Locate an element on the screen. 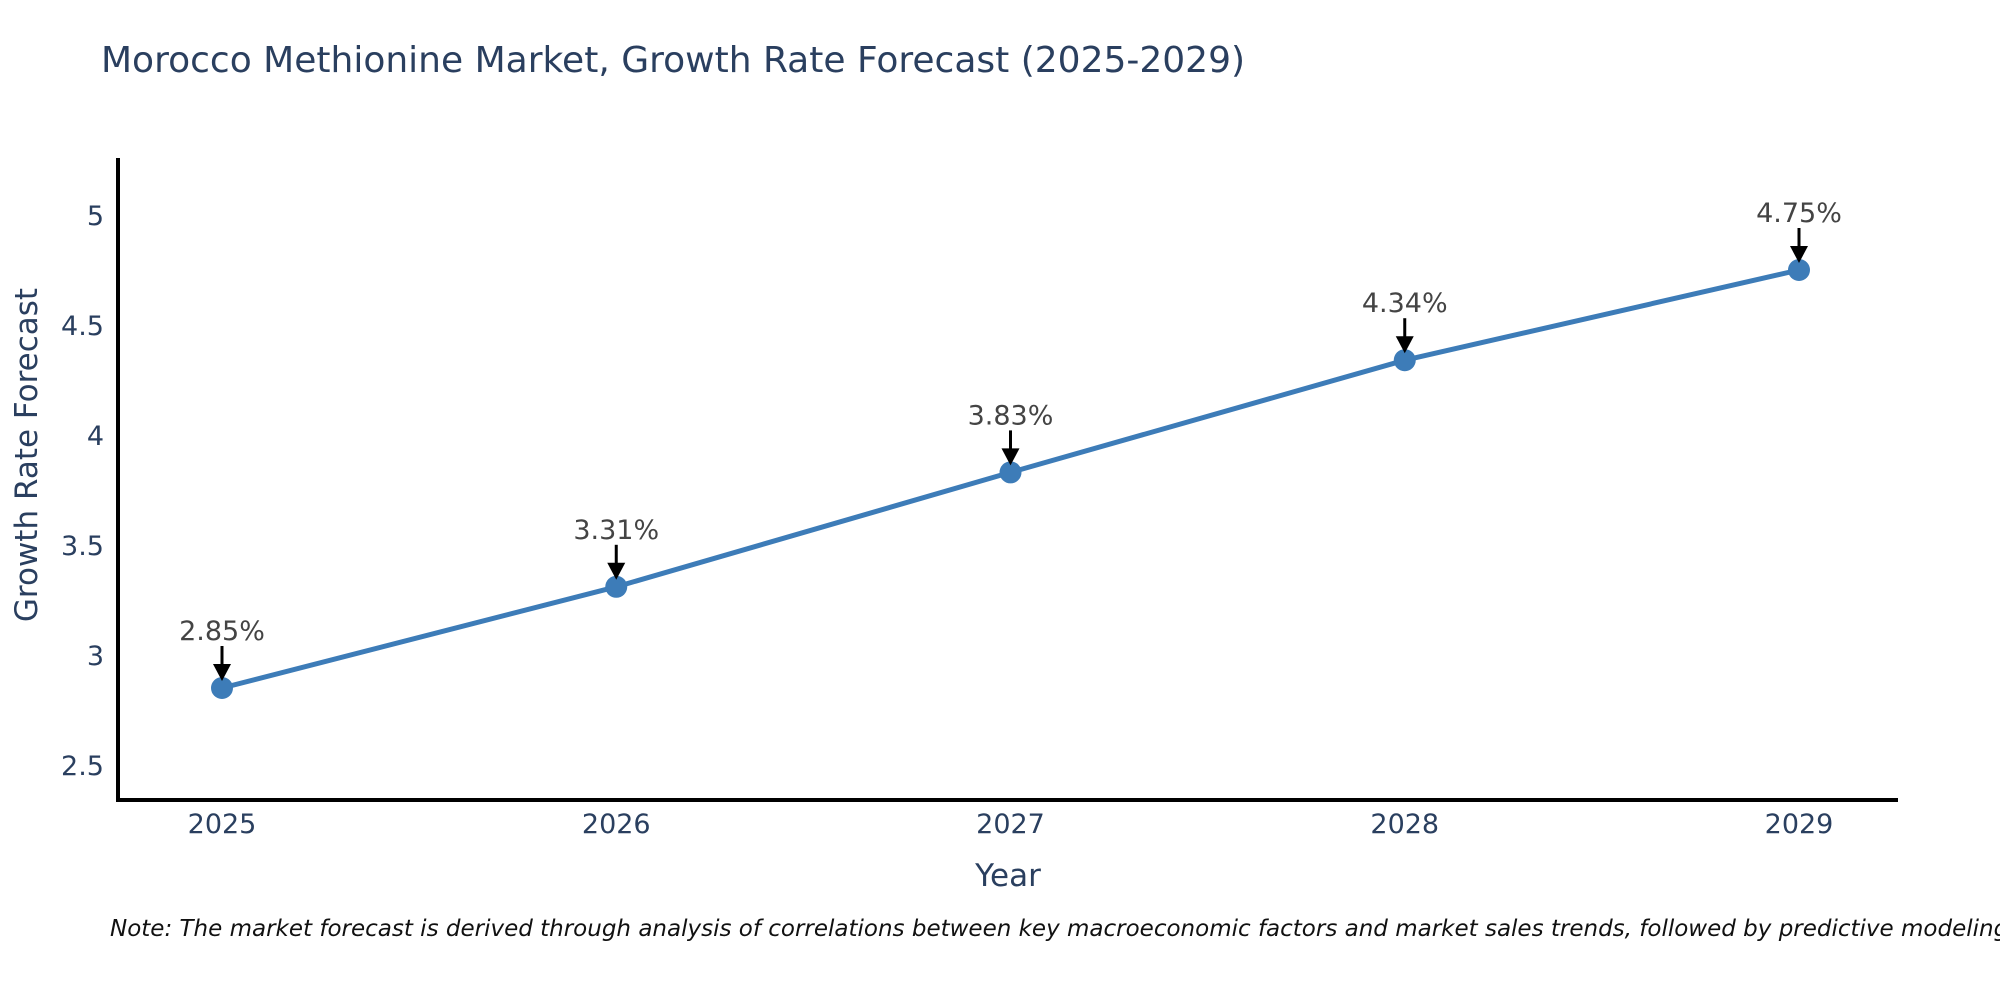 The width and height of the screenshot is (2000, 1000). y-tick-label: 5 is located at coordinates (95, 216).